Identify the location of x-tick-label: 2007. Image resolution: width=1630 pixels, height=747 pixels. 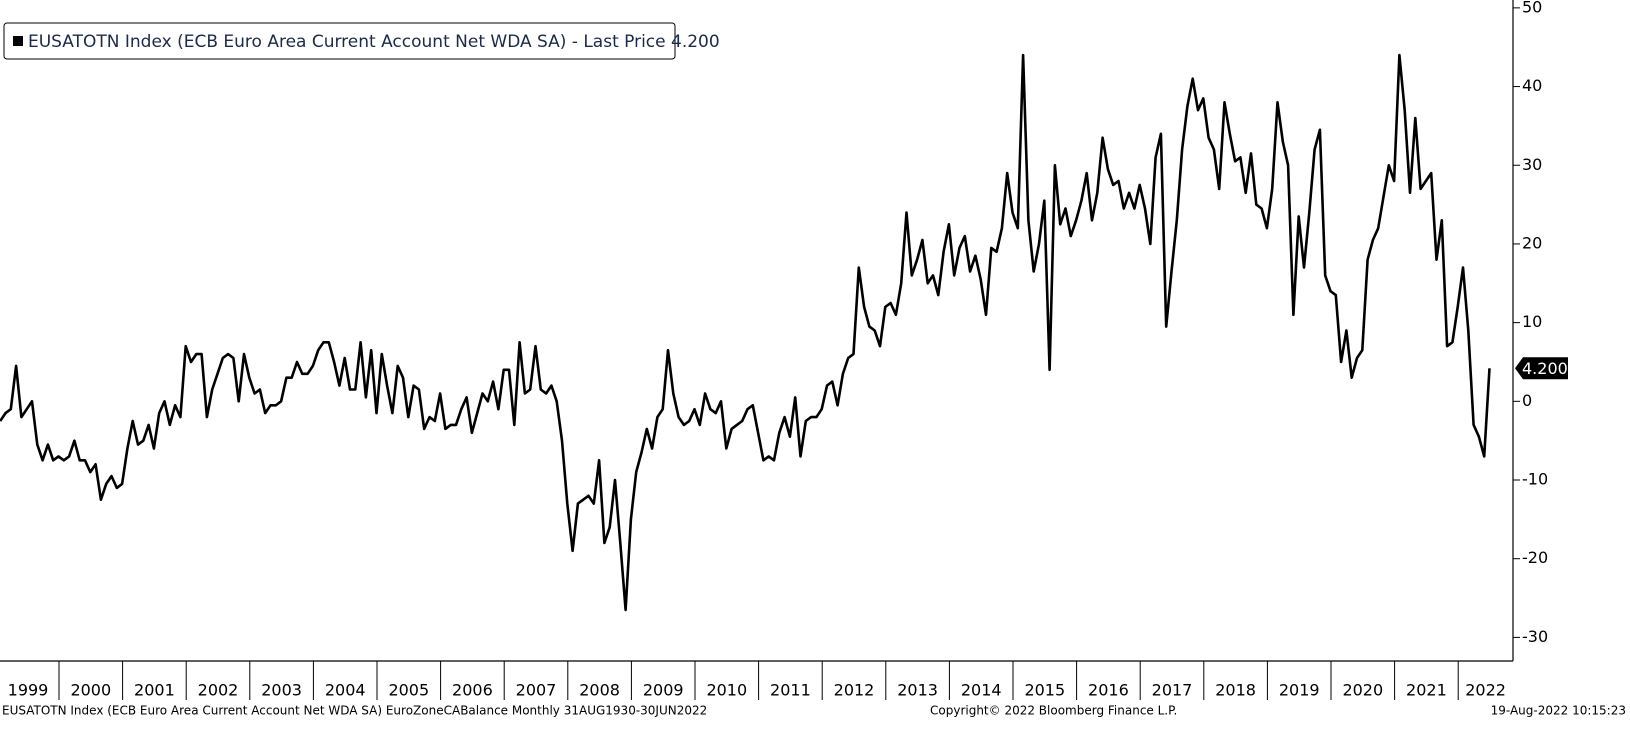
(536, 690).